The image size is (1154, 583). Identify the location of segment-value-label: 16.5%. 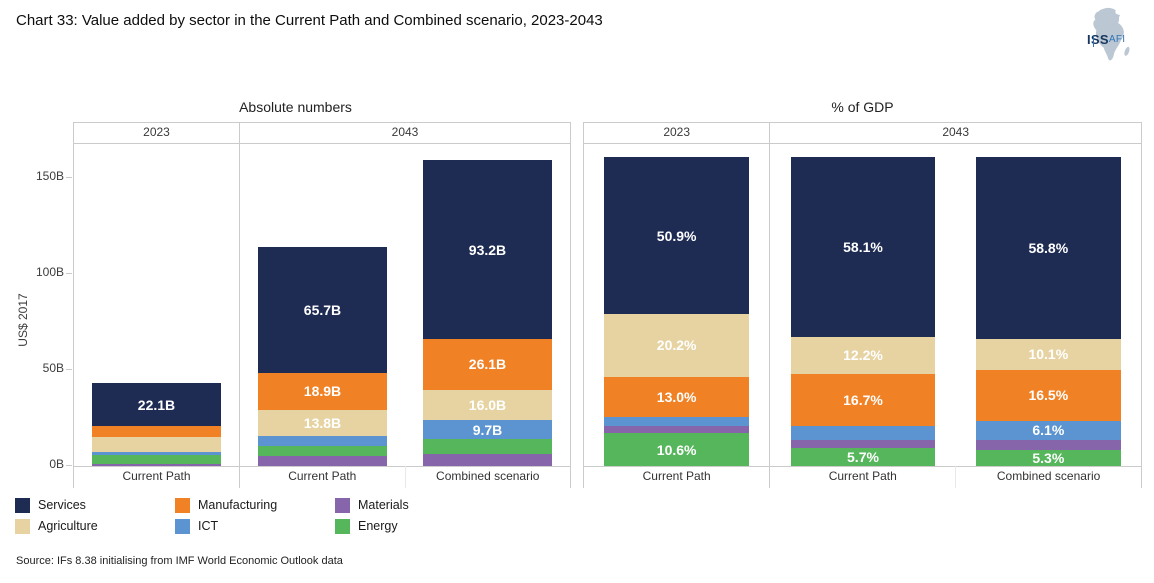
(1048, 395).